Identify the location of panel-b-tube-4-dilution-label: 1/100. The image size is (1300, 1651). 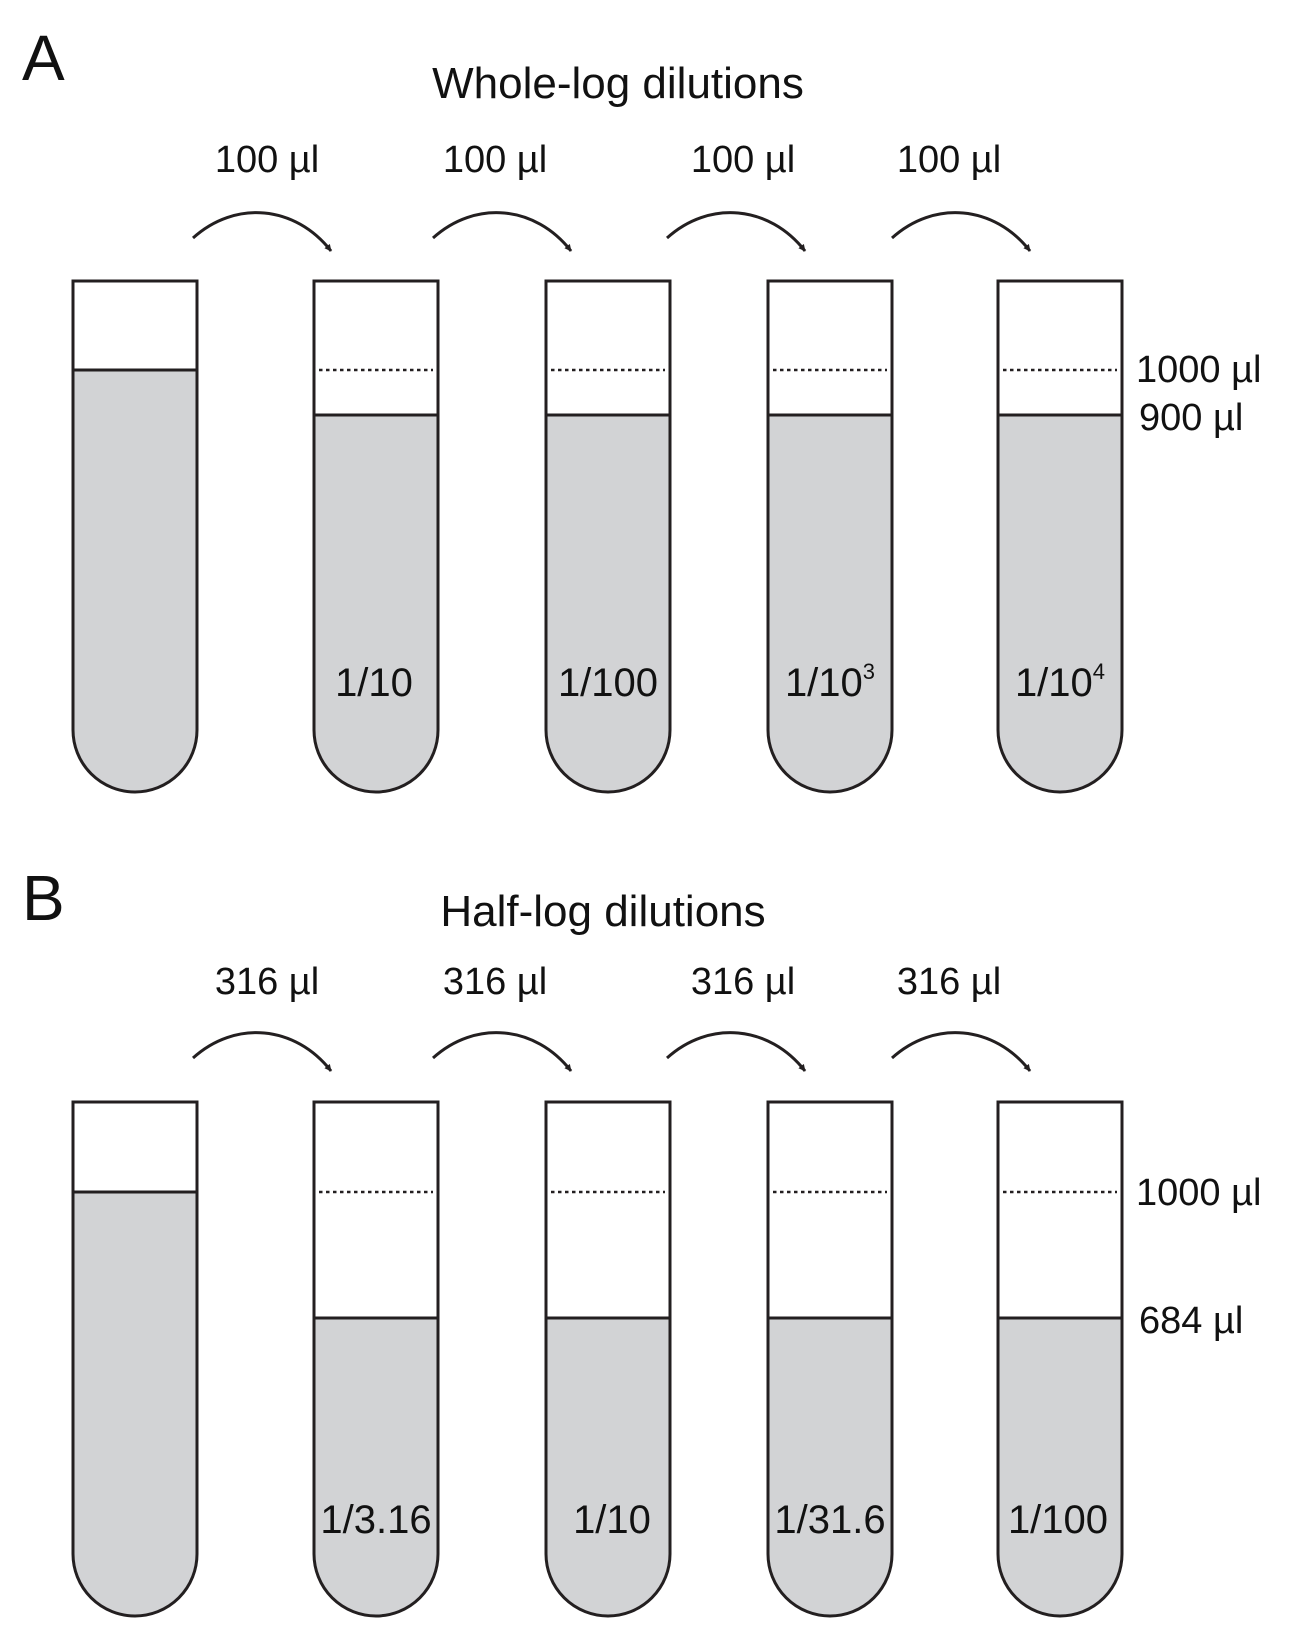
(1058, 1520).